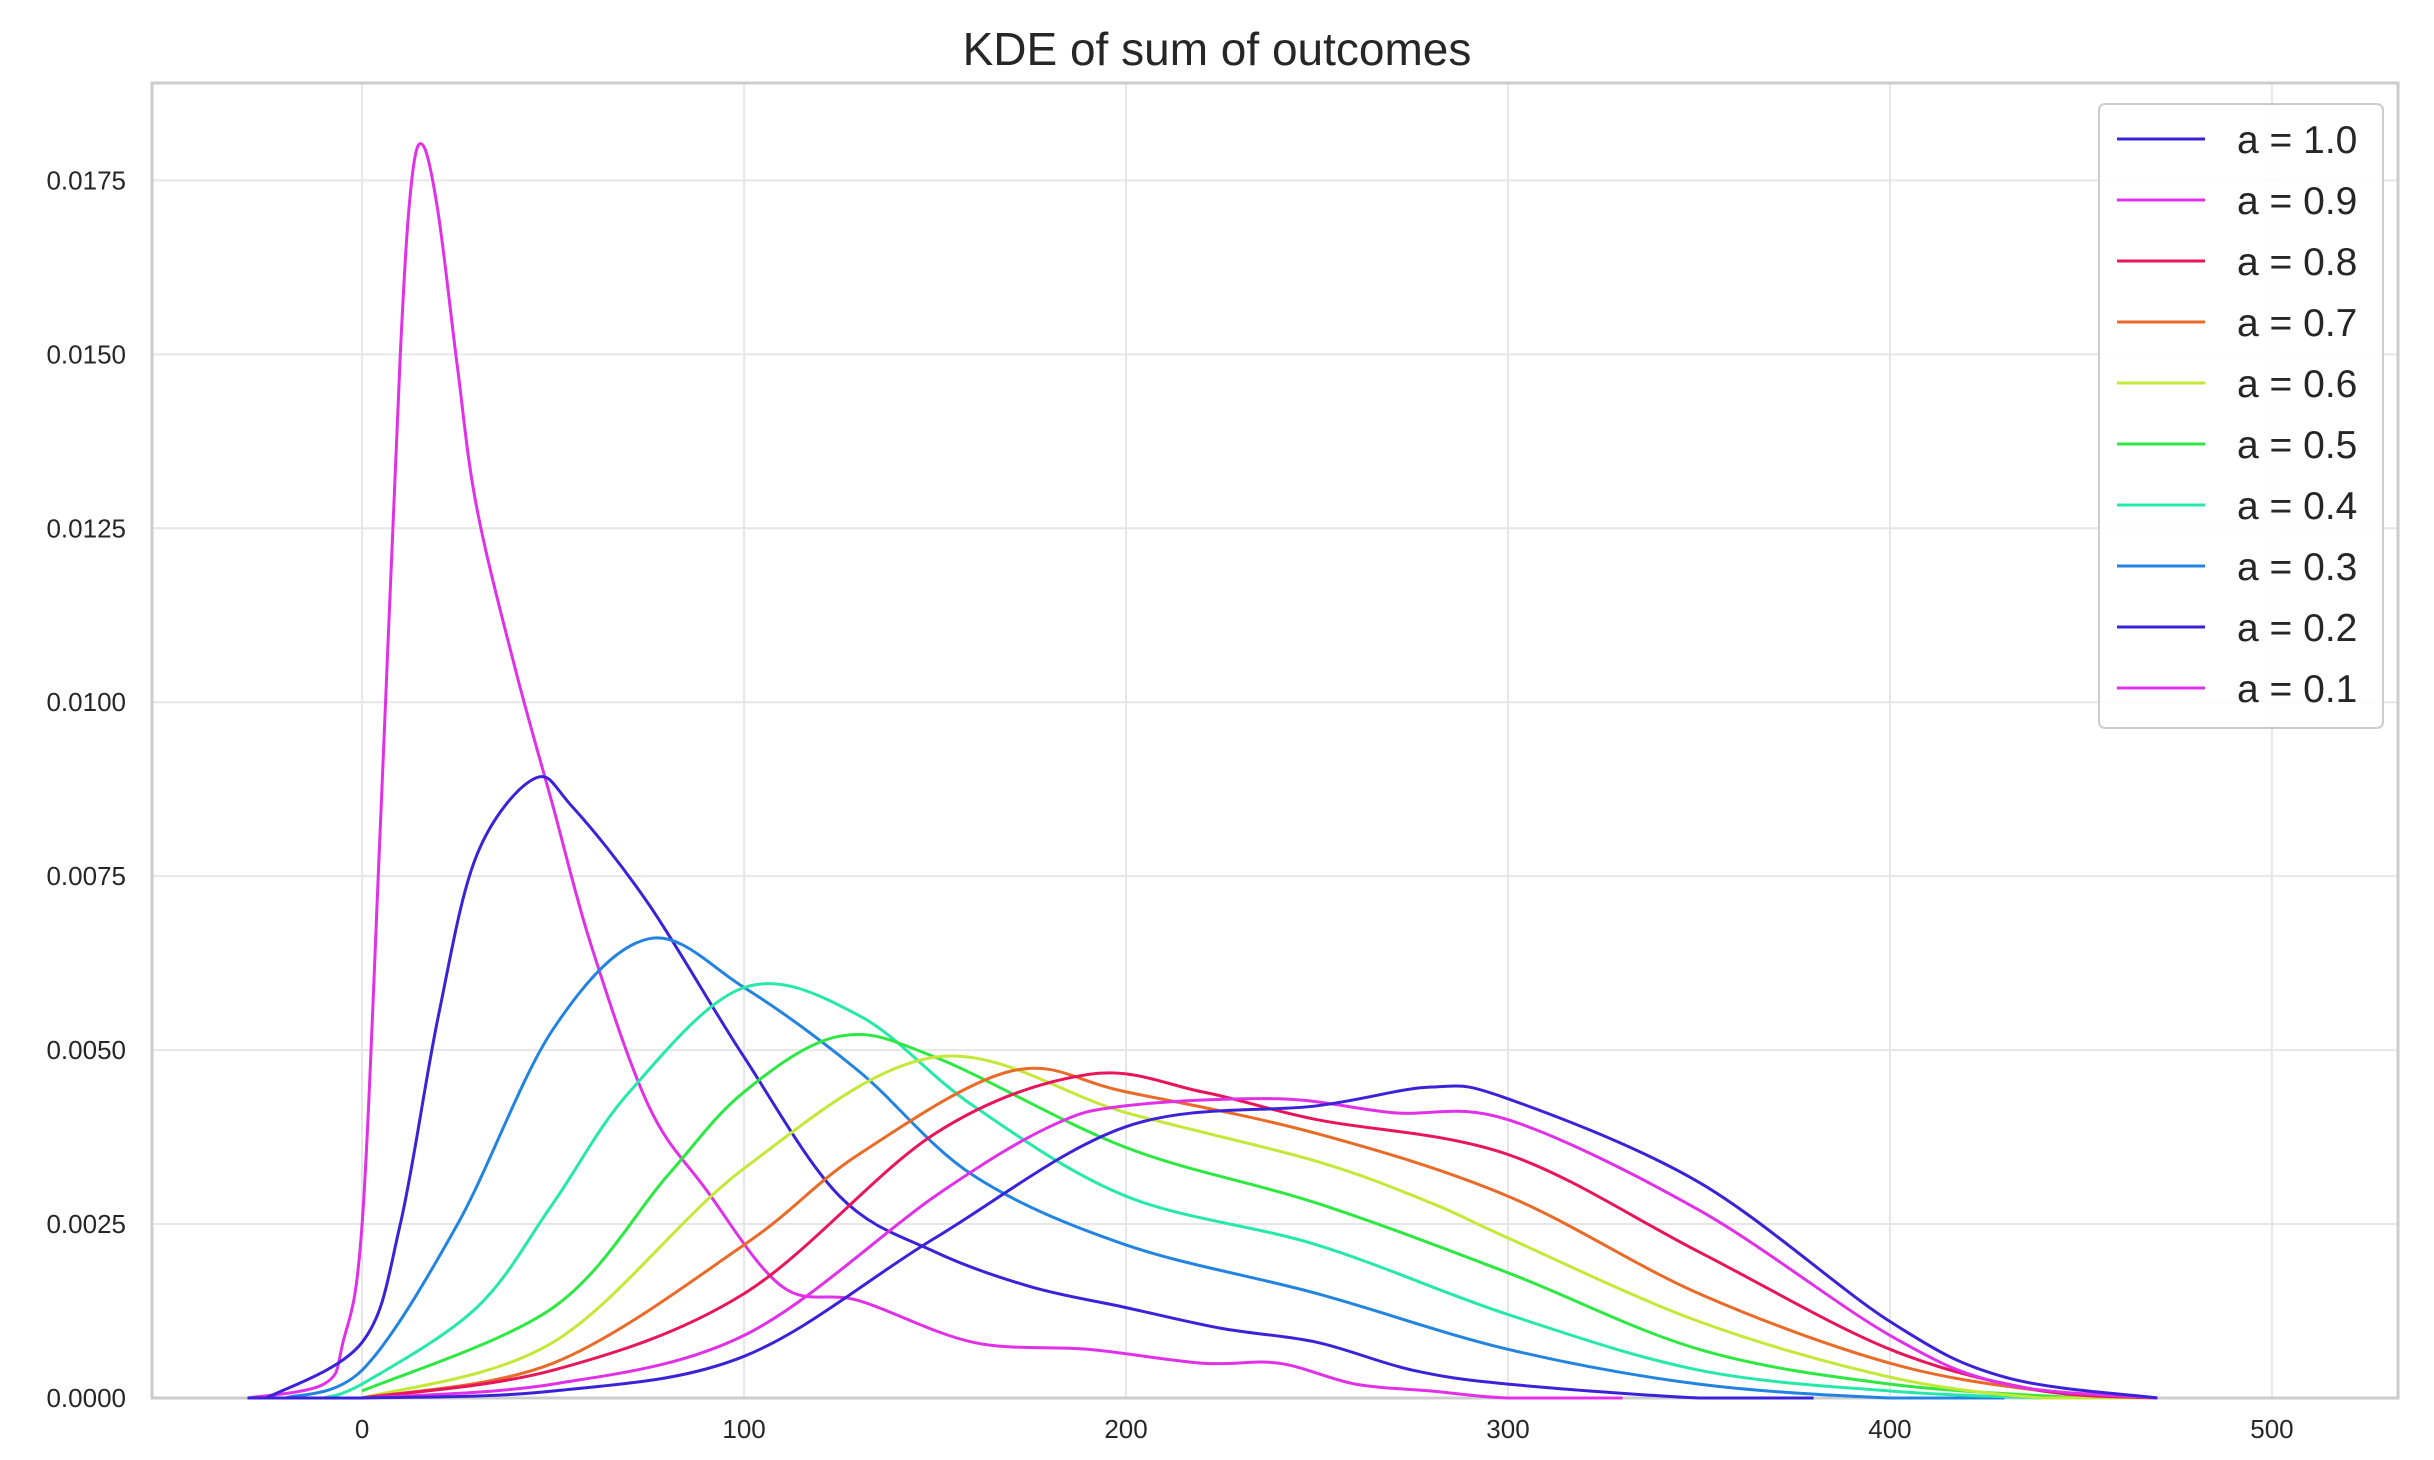 The image size is (2434, 1460). Describe the element at coordinates (86, 702) in the screenshot. I see `y-tick-label: 0.0100` at that location.